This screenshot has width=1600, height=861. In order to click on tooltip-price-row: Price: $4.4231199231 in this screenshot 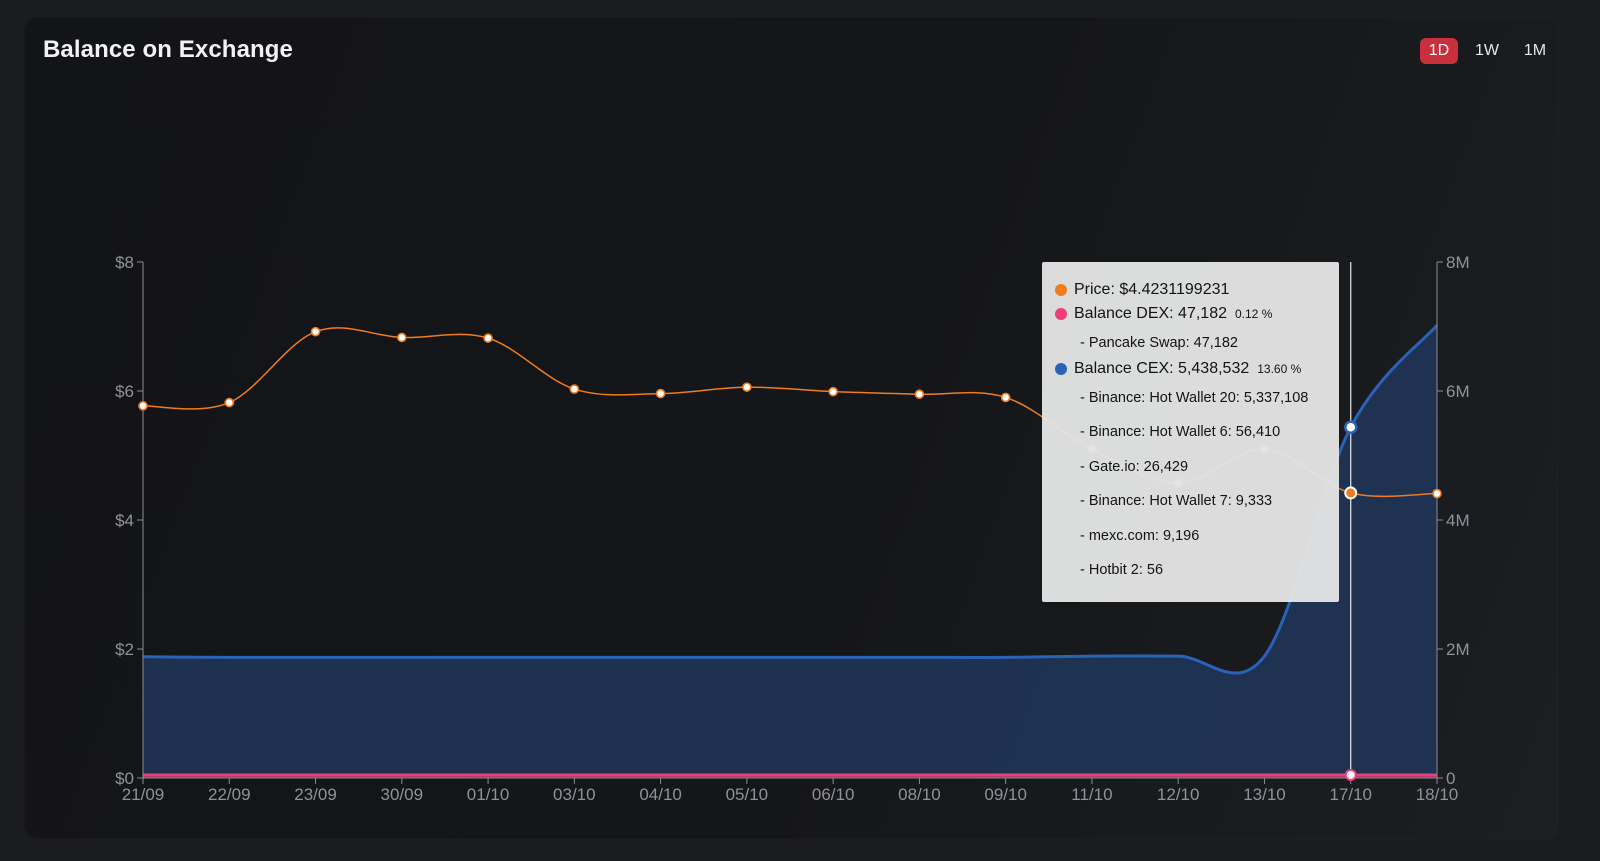, I will do `click(1197, 290)`.